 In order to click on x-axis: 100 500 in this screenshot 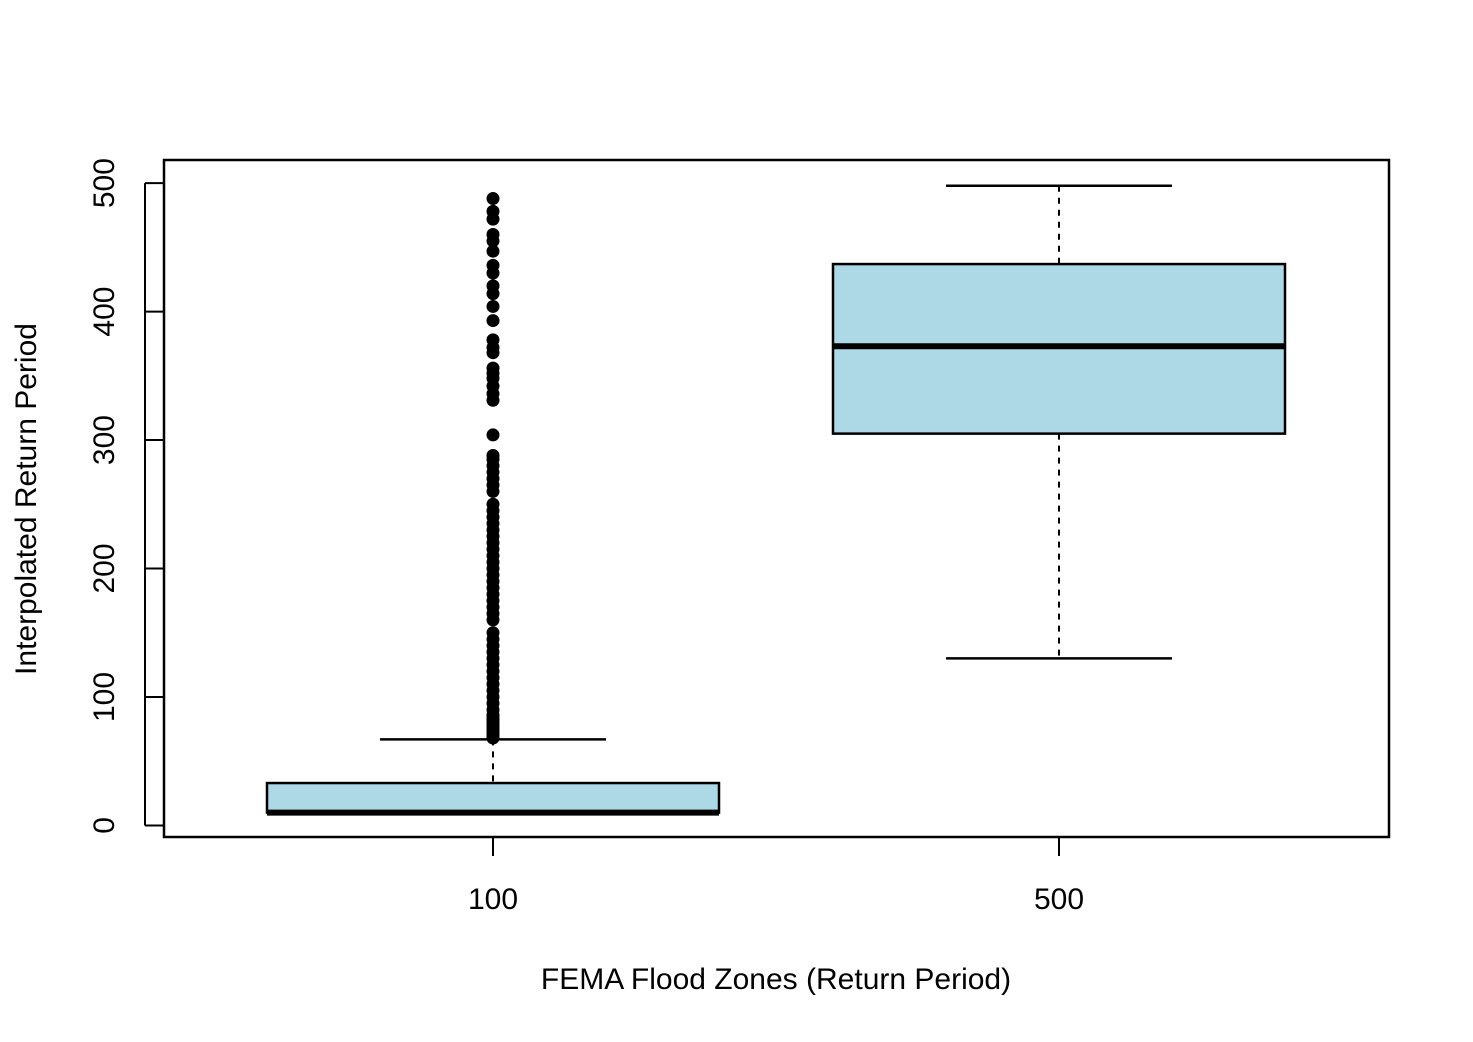, I will do `click(776, 876)`.